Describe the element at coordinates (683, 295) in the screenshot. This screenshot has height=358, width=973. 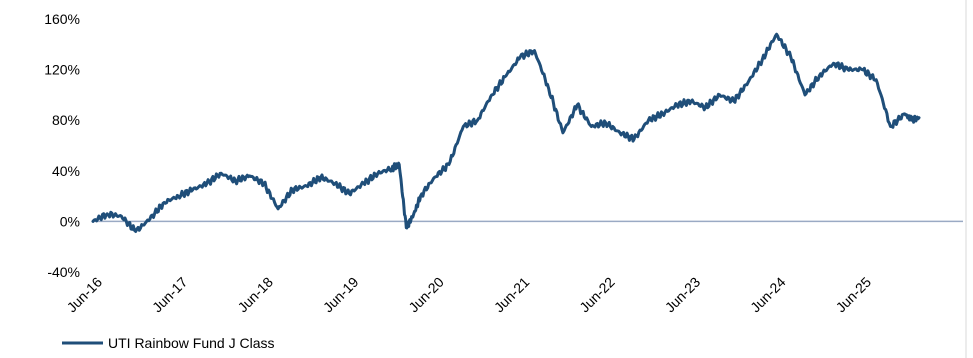
I see `x-tick-label: Jun-23` at that location.